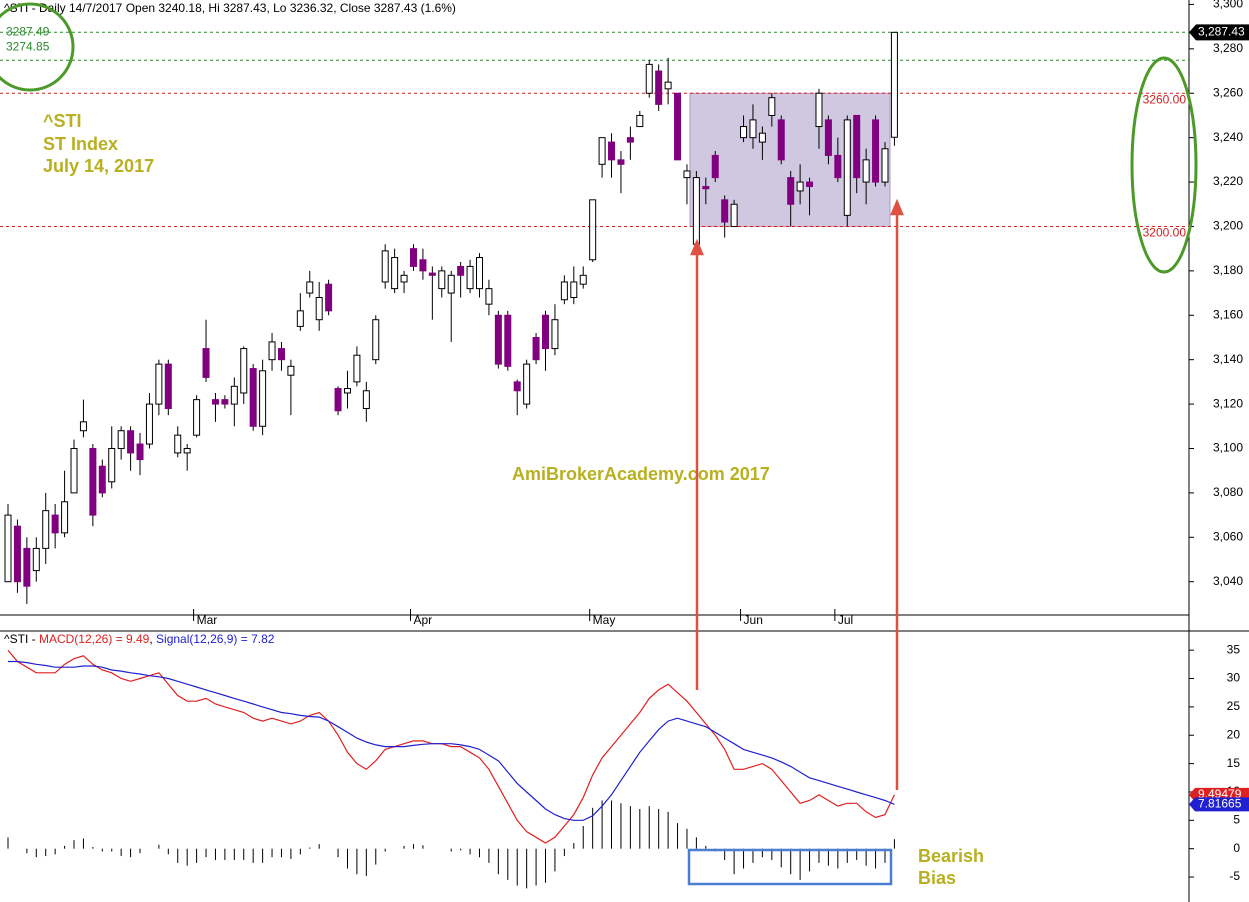 The height and width of the screenshot is (902, 1249). Describe the element at coordinates (1234, 734) in the screenshot. I see `y-tick-label: 20` at that location.